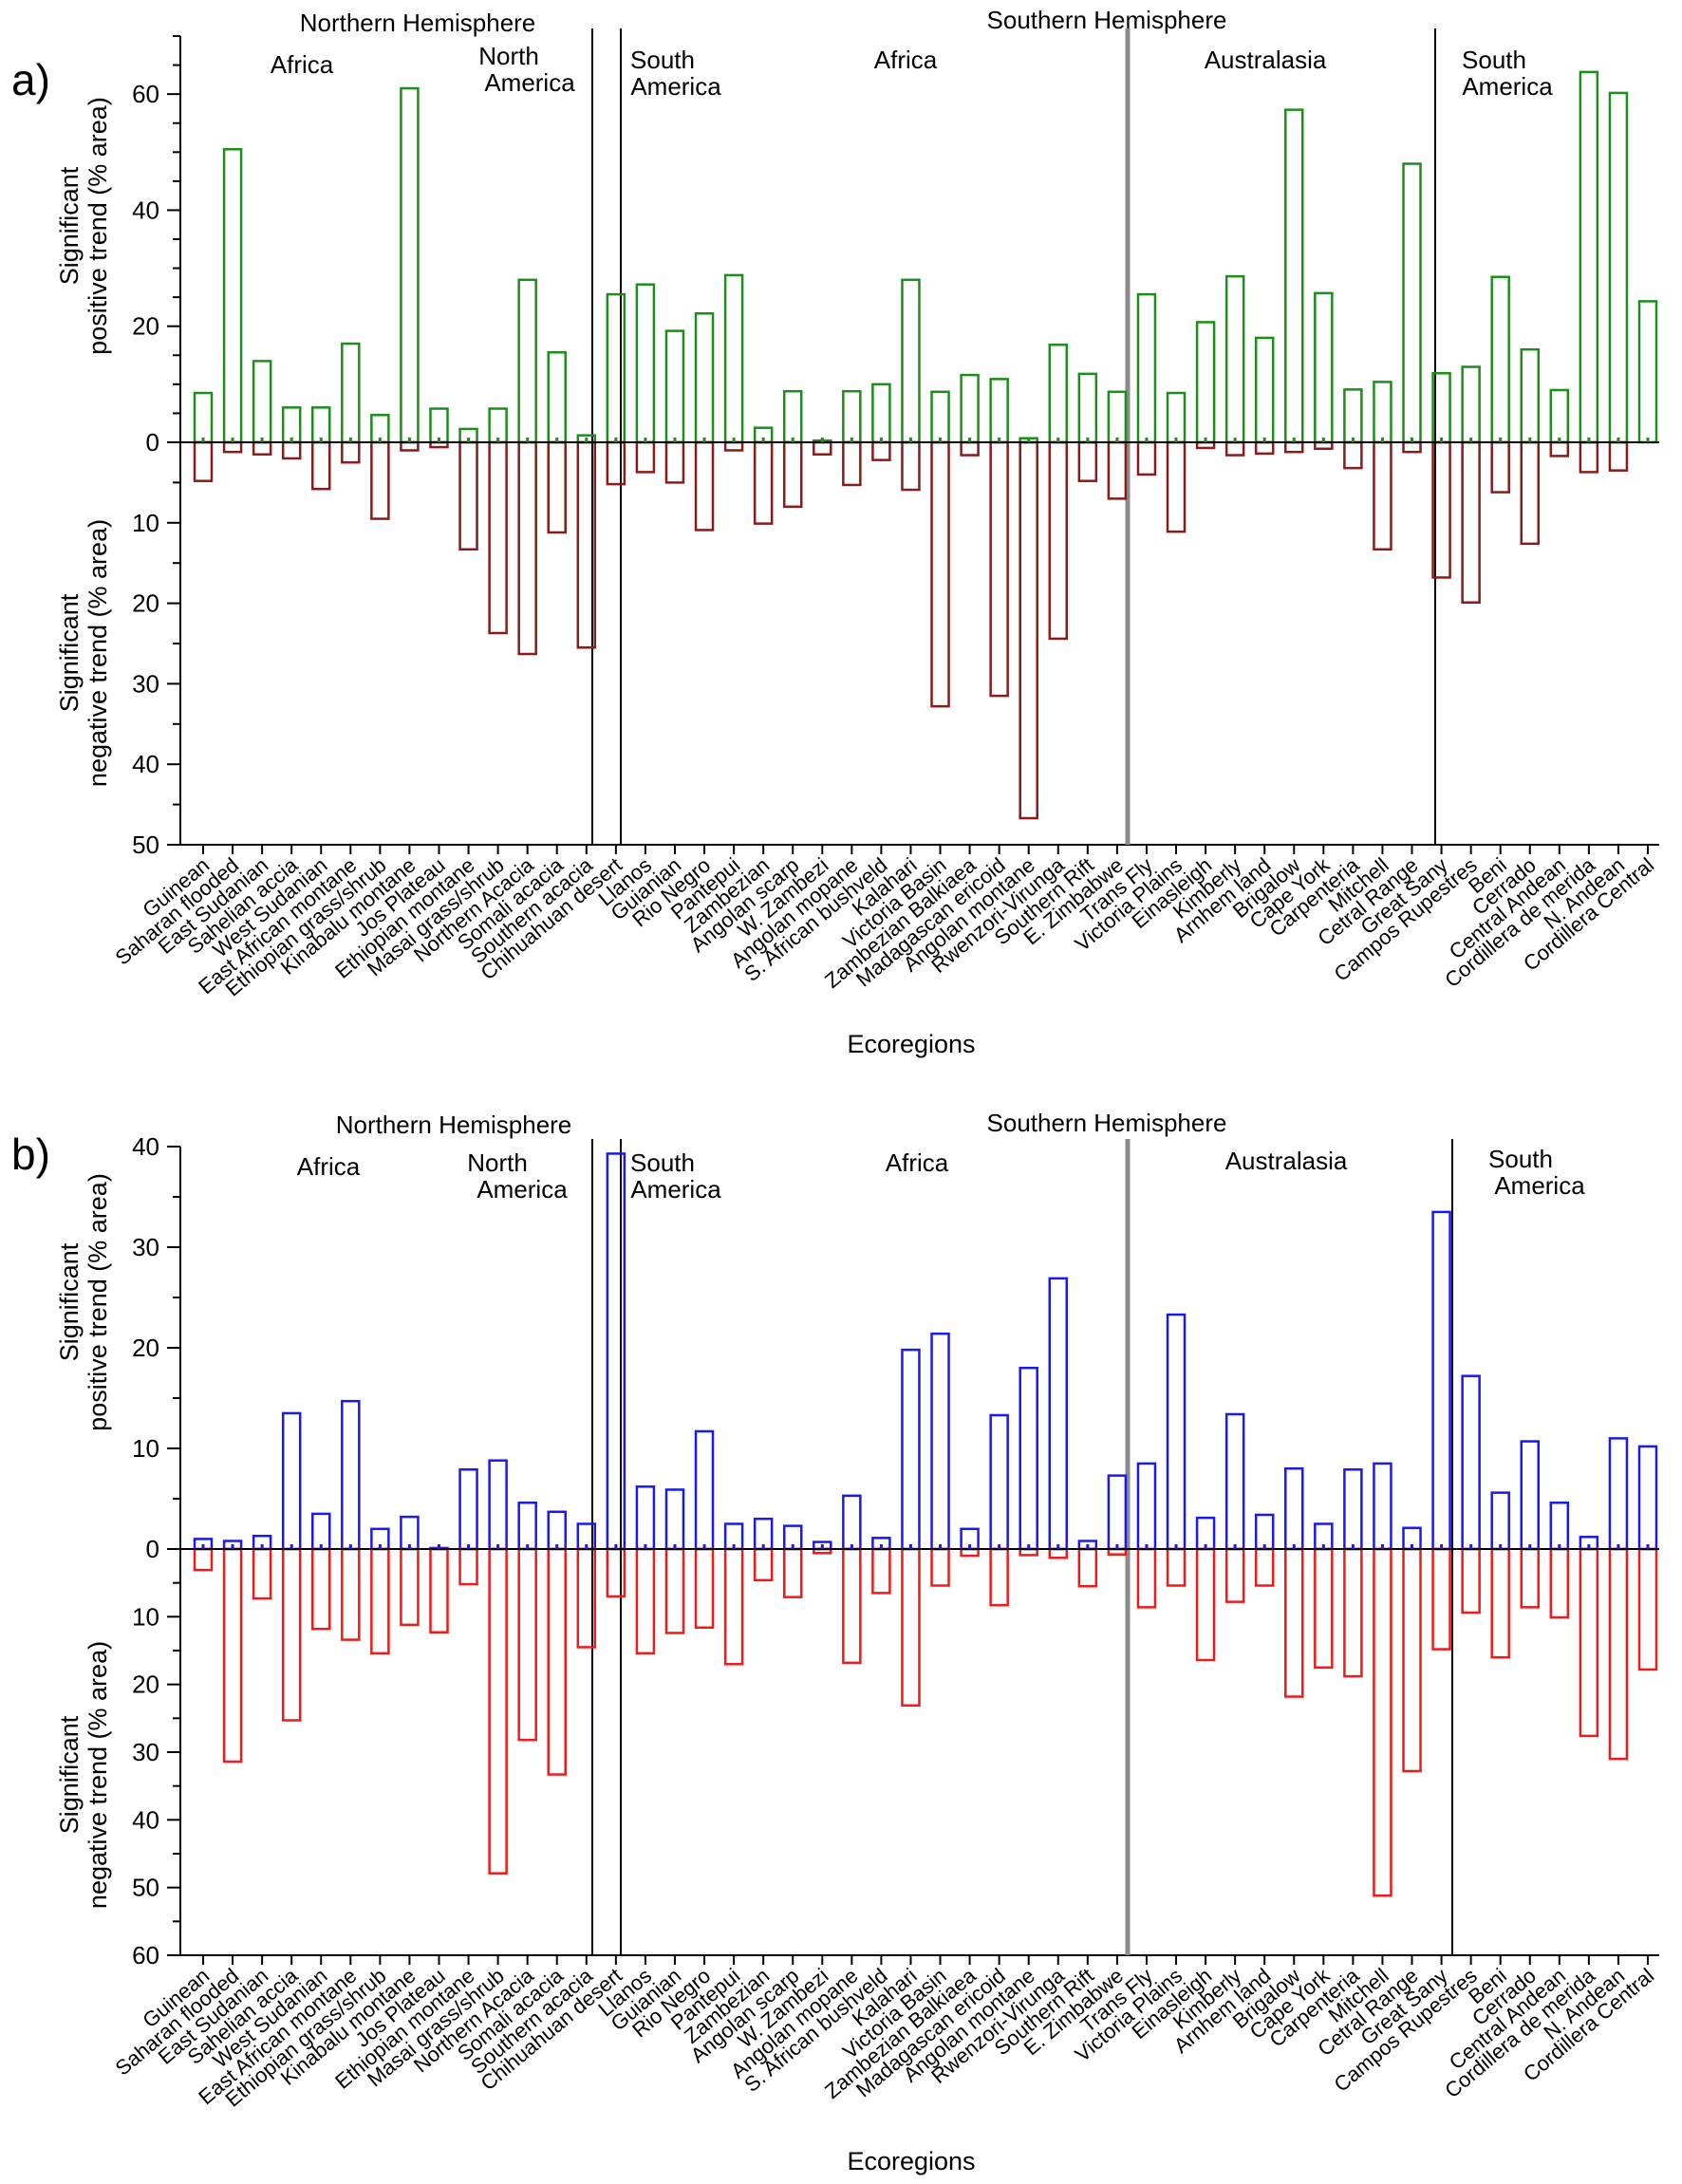 The width and height of the screenshot is (1682, 2184). I want to click on panel-a-ylabel-positive: positive trend (% area), so click(98, 226).